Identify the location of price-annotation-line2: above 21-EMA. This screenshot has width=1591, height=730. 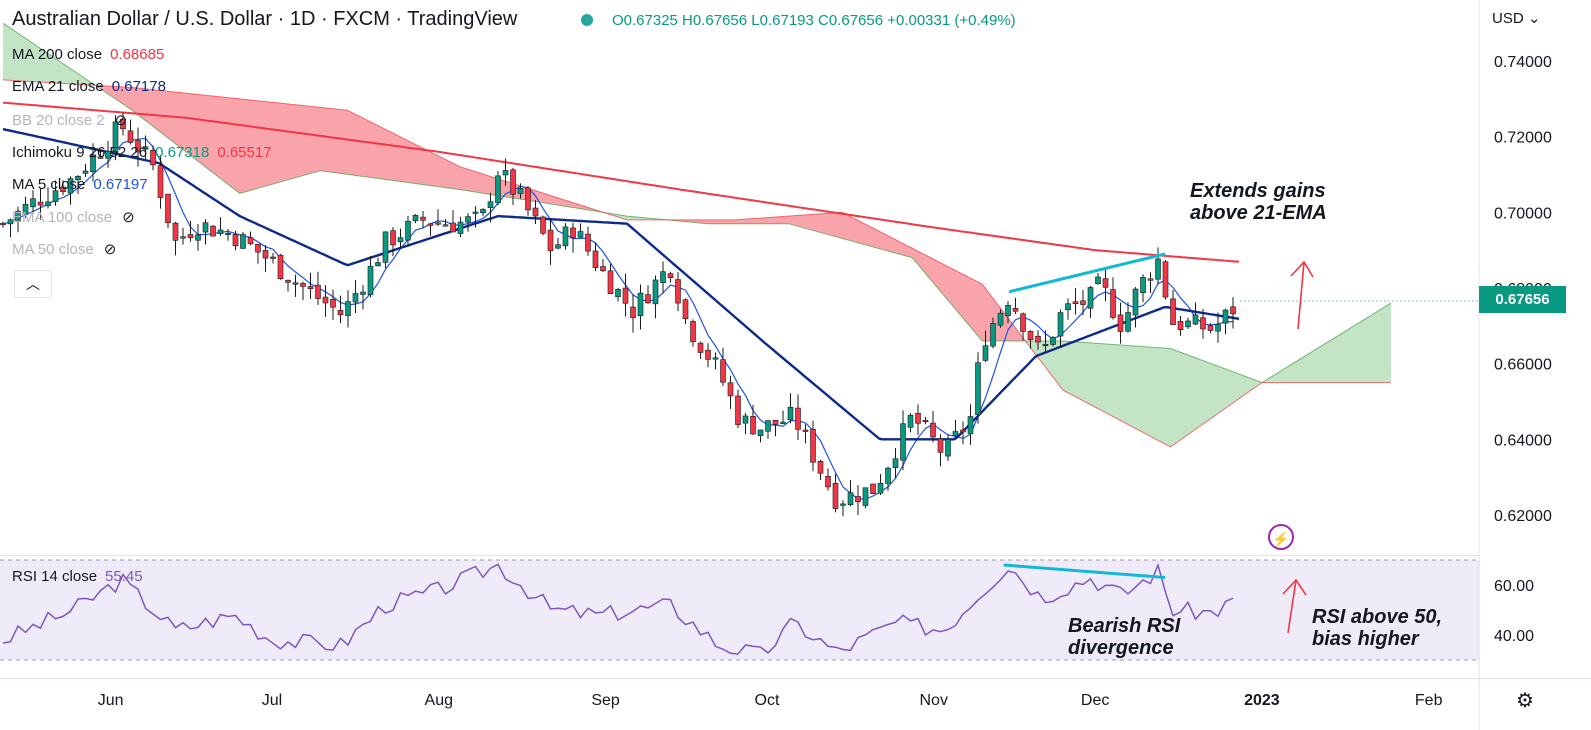
(1258, 213).